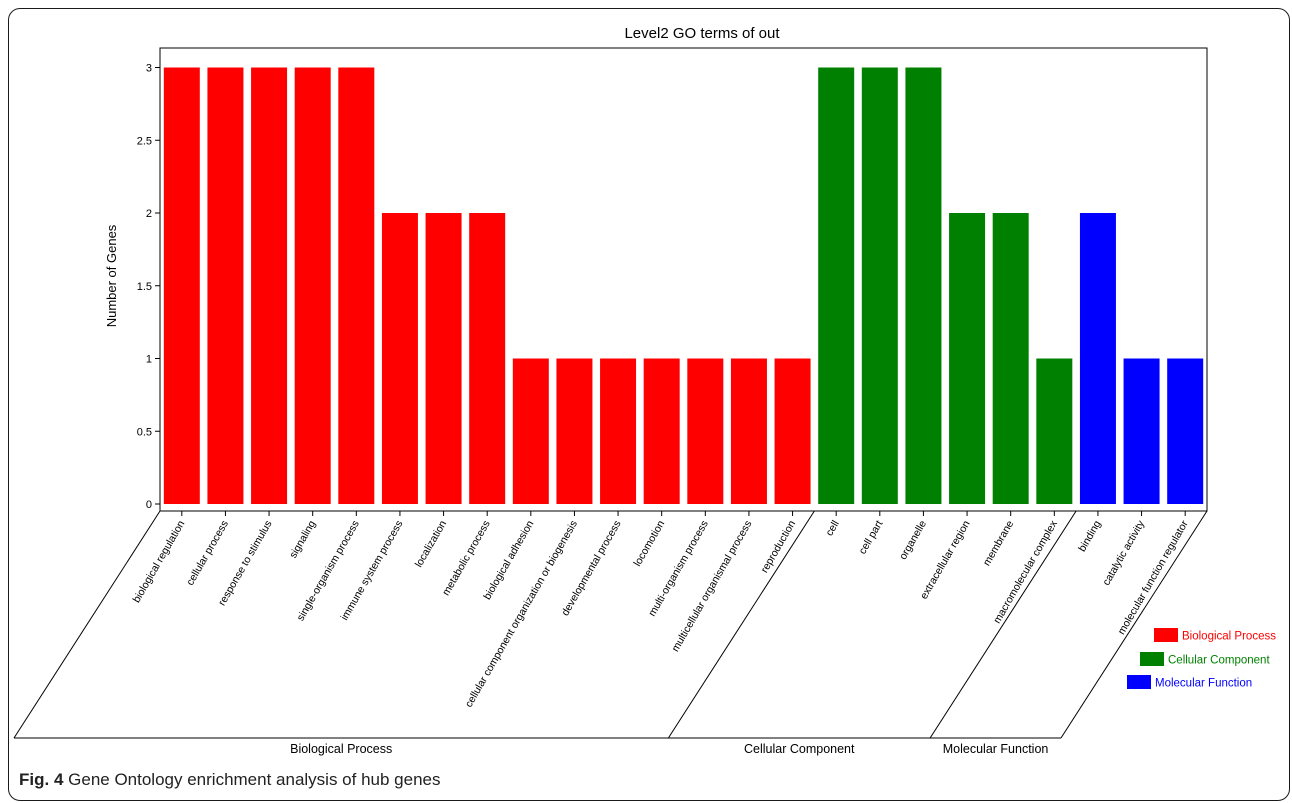  I want to click on x-tick-label: localization, so click(431, 543).